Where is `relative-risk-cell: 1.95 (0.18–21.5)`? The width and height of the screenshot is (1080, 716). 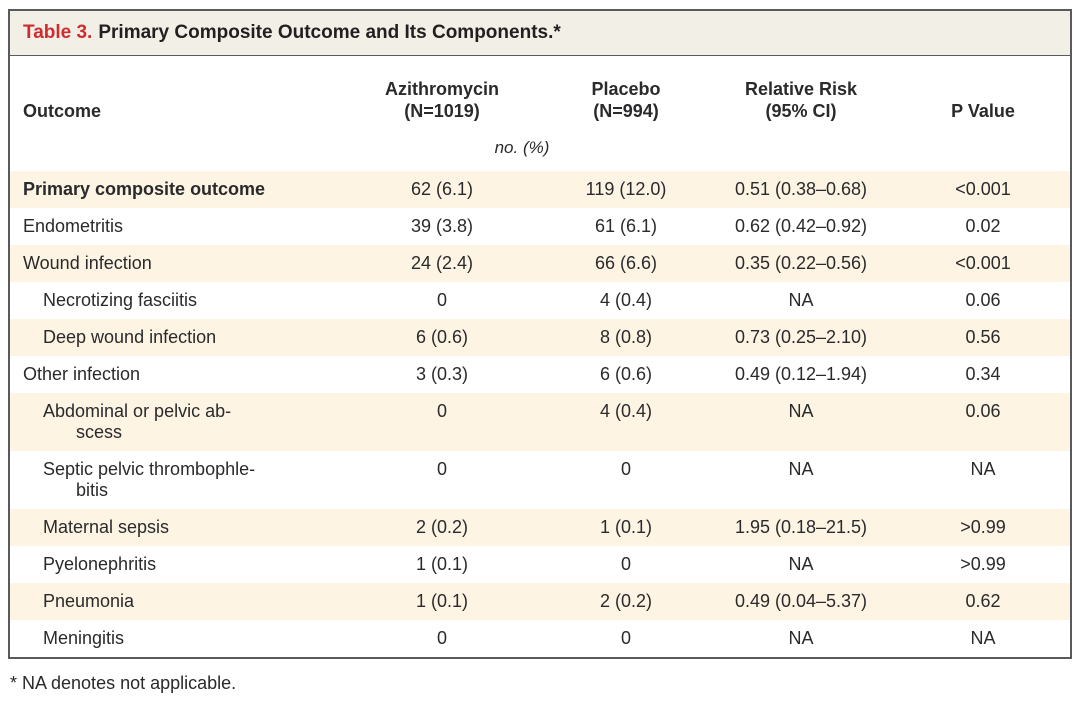 relative-risk-cell: 1.95 (0.18–21.5) is located at coordinates (801, 527).